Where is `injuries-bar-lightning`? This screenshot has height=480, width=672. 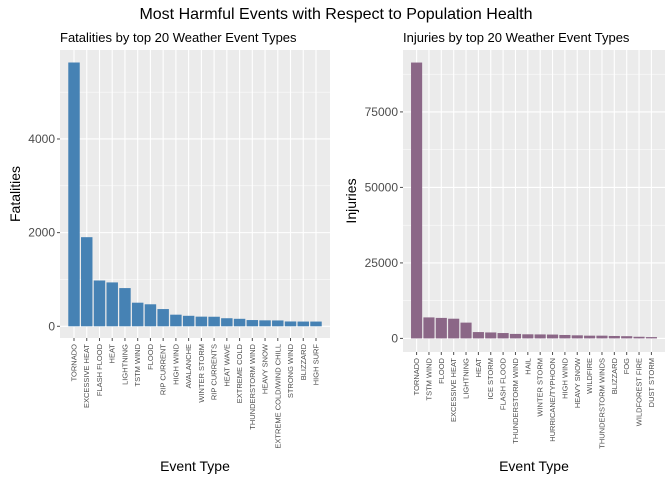
injuries-bar-lightning is located at coordinates (466, 330).